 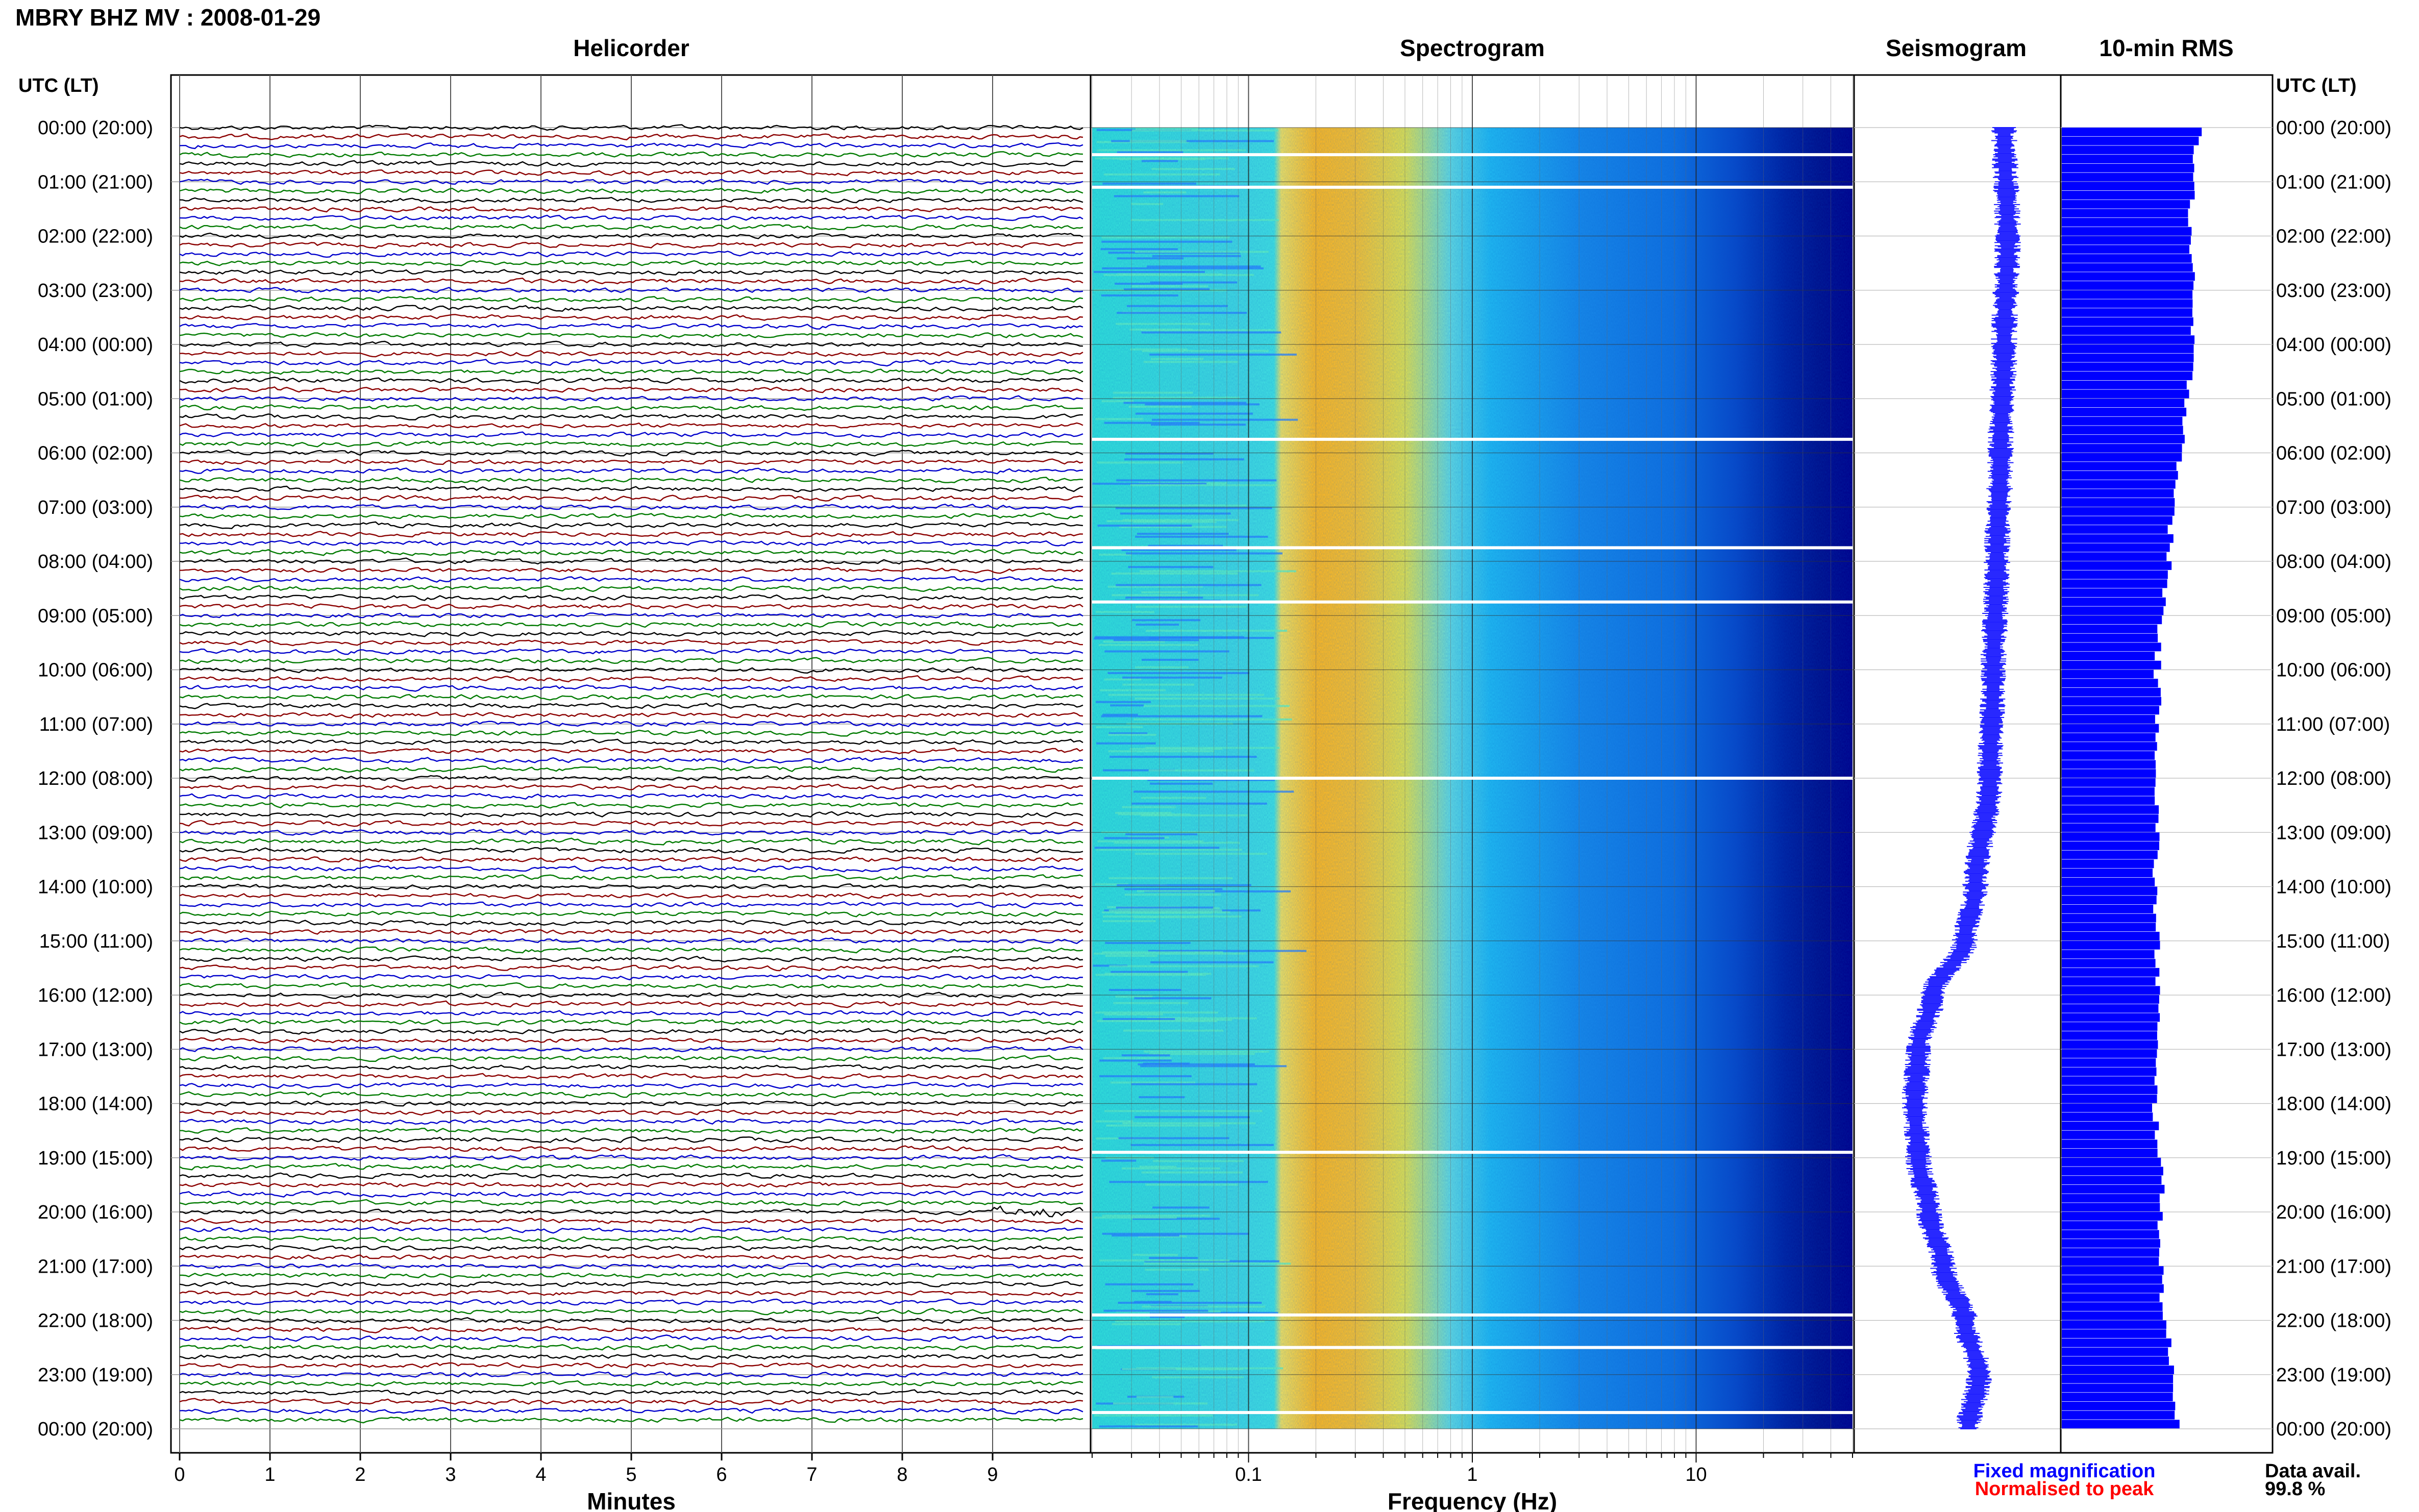 I want to click on hour-label: 19:00 (15:00), so click(x=95, y=1158).